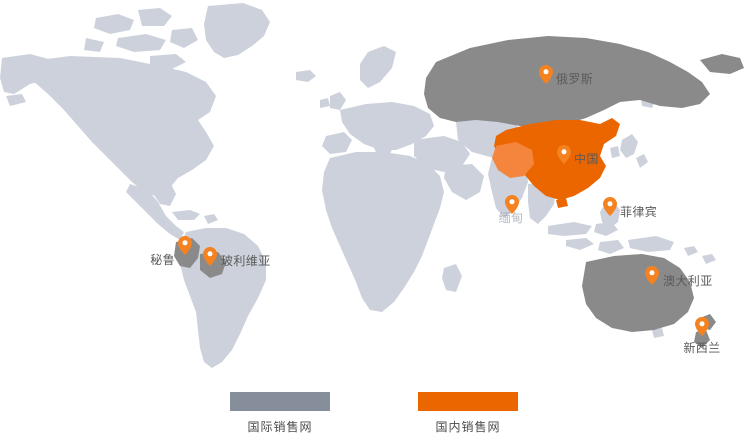  I want to click on china-subregion-west, so click(513, 160).